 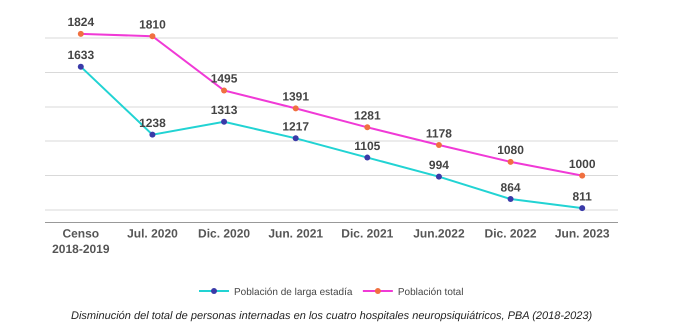 I want to click on x-tick-label: Dic. 2021, so click(x=367, y=233).